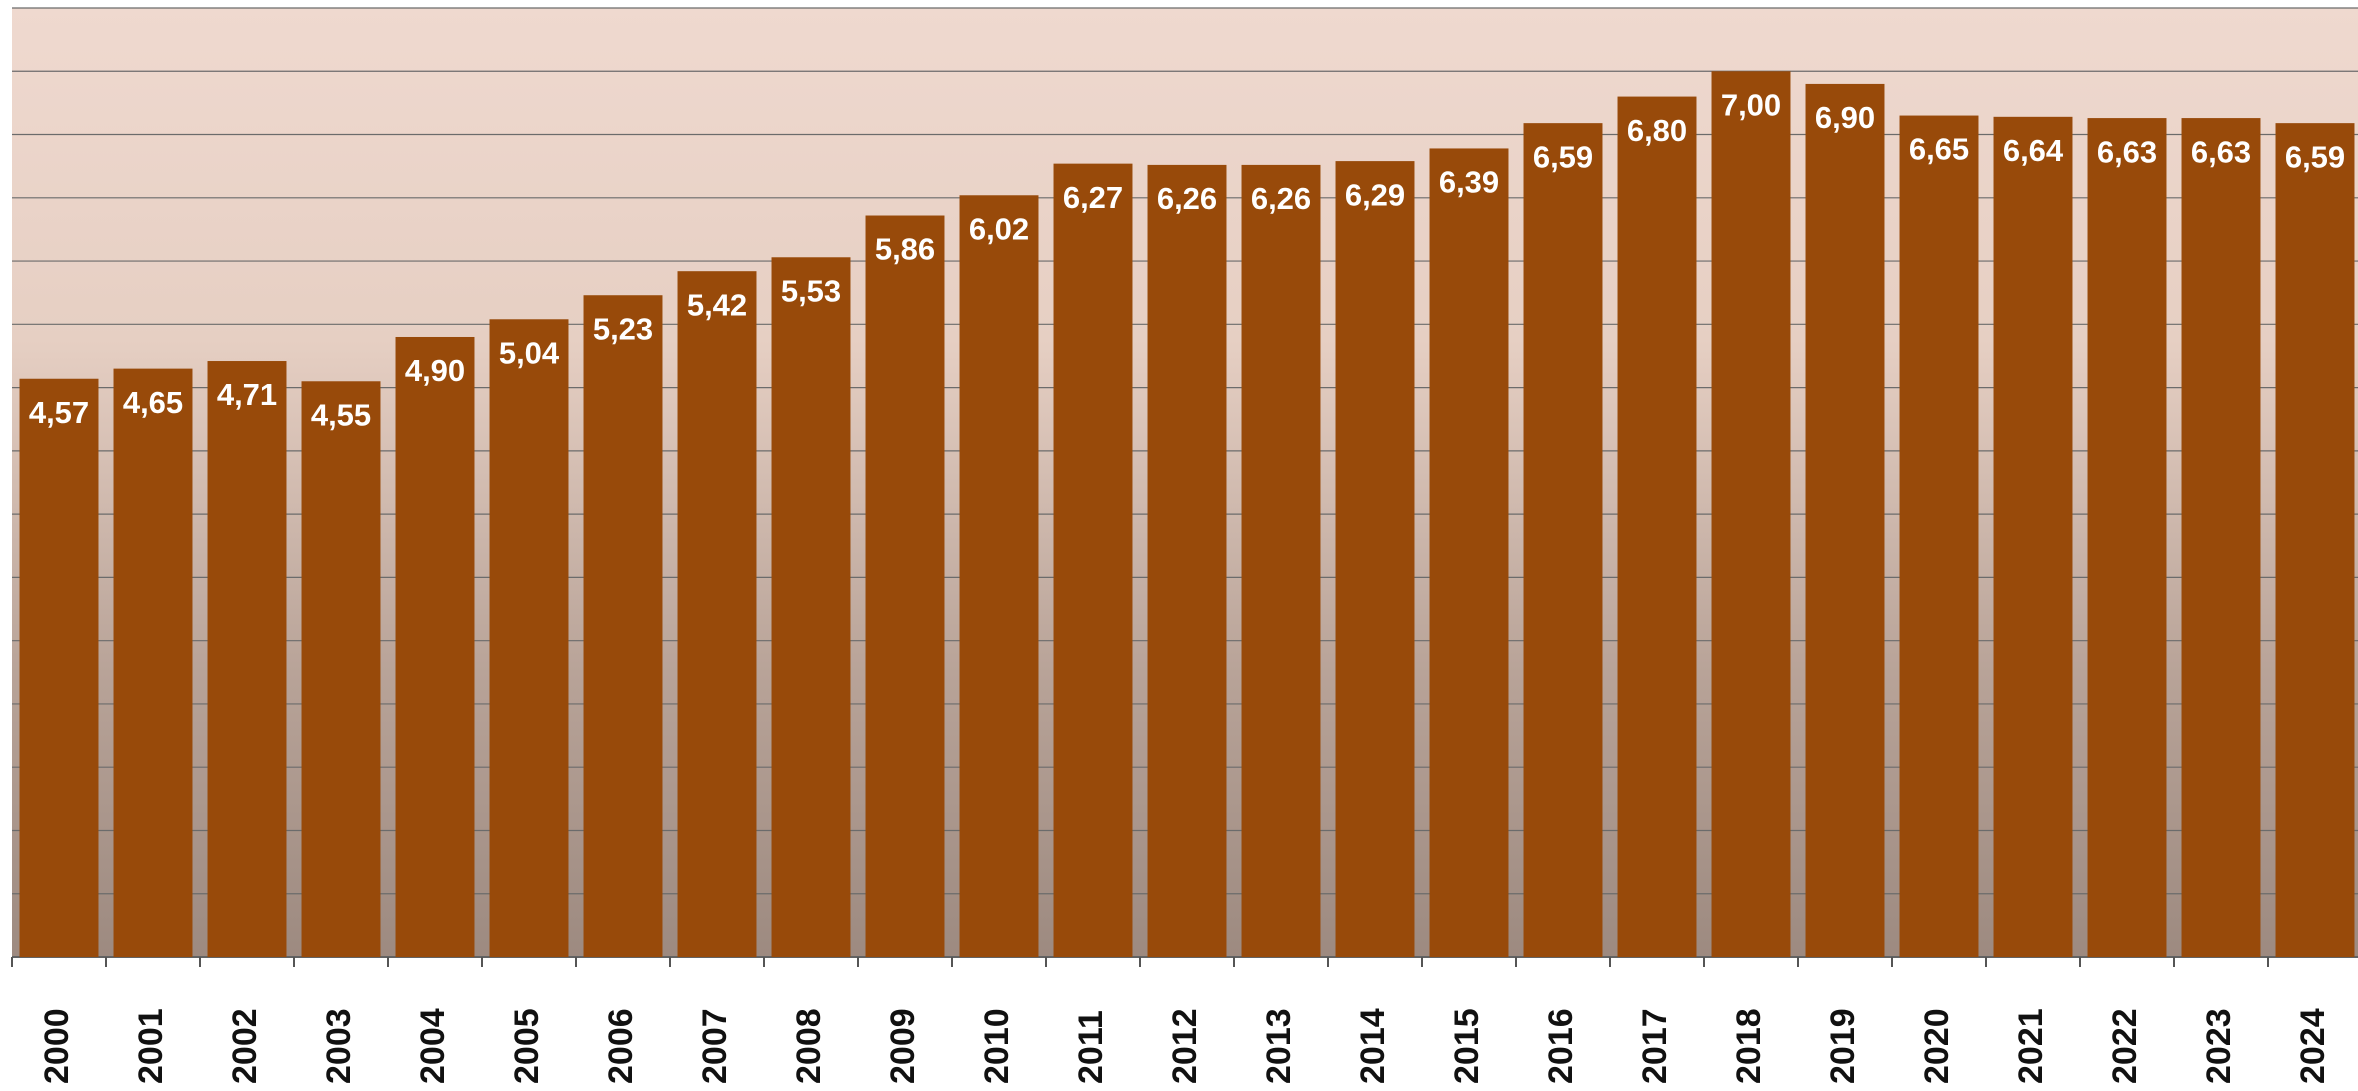 The width and height of the screenshot is (2358, 1091). I want to click on x-tick-label: 2013, so click(1279, 1046).